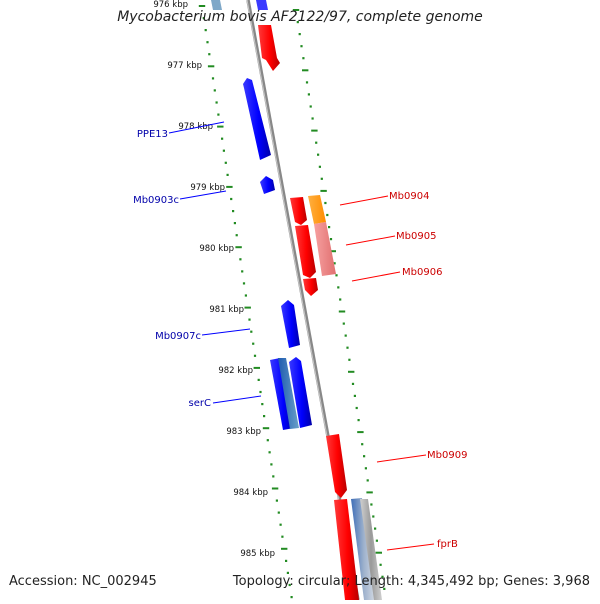 The height and width of the screenshot is (604, 600). Describe the element at coordinates (152, 134) in the screenshot. I see `gene-label-ppe13: PPE13` at that location.